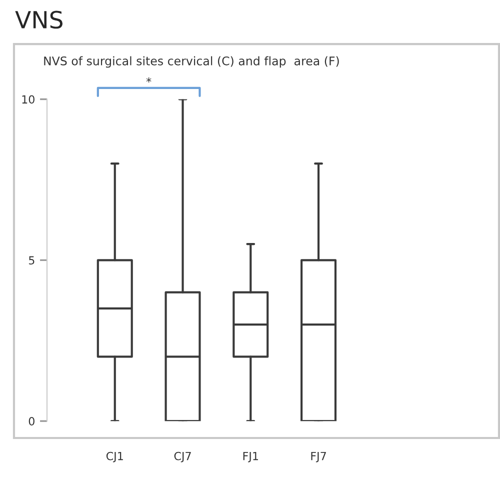 This screenshot has width=500, height=484. I want to click on chart-subtitle: NVS of surgical sites cervical (C) and flap area (F), so click(191, 62).